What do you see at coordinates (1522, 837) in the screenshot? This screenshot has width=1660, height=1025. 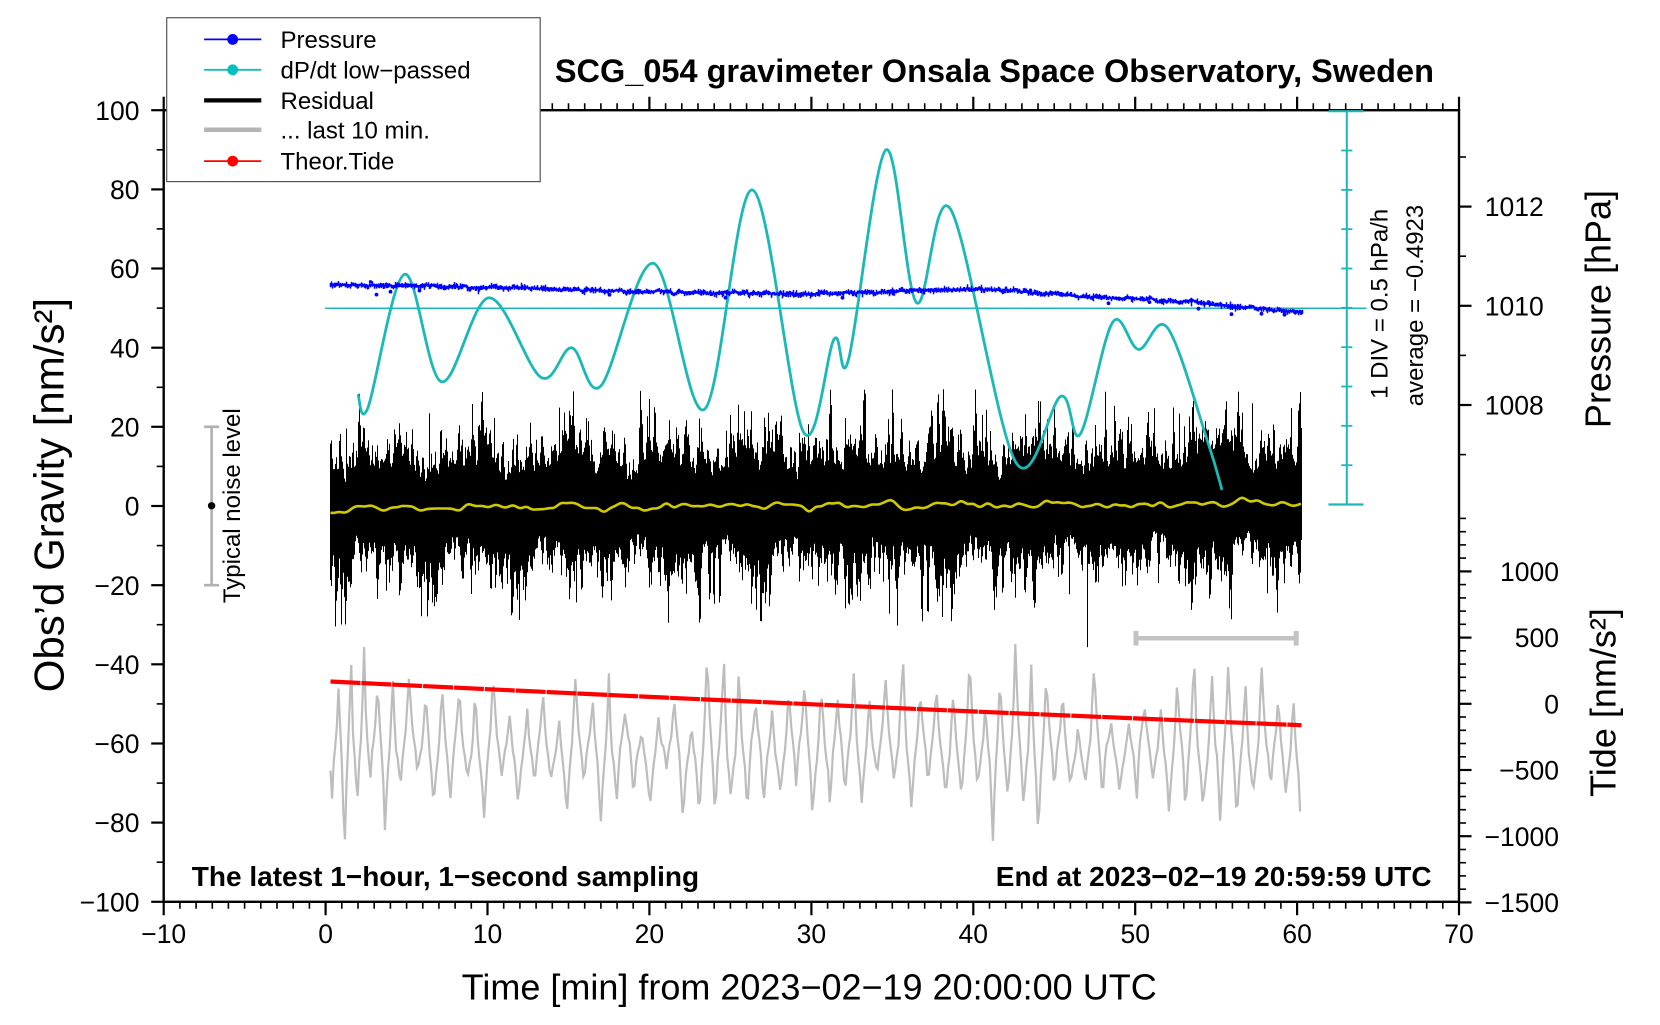 I see `svg-text: −1000` at bounding box center [1522, 837].